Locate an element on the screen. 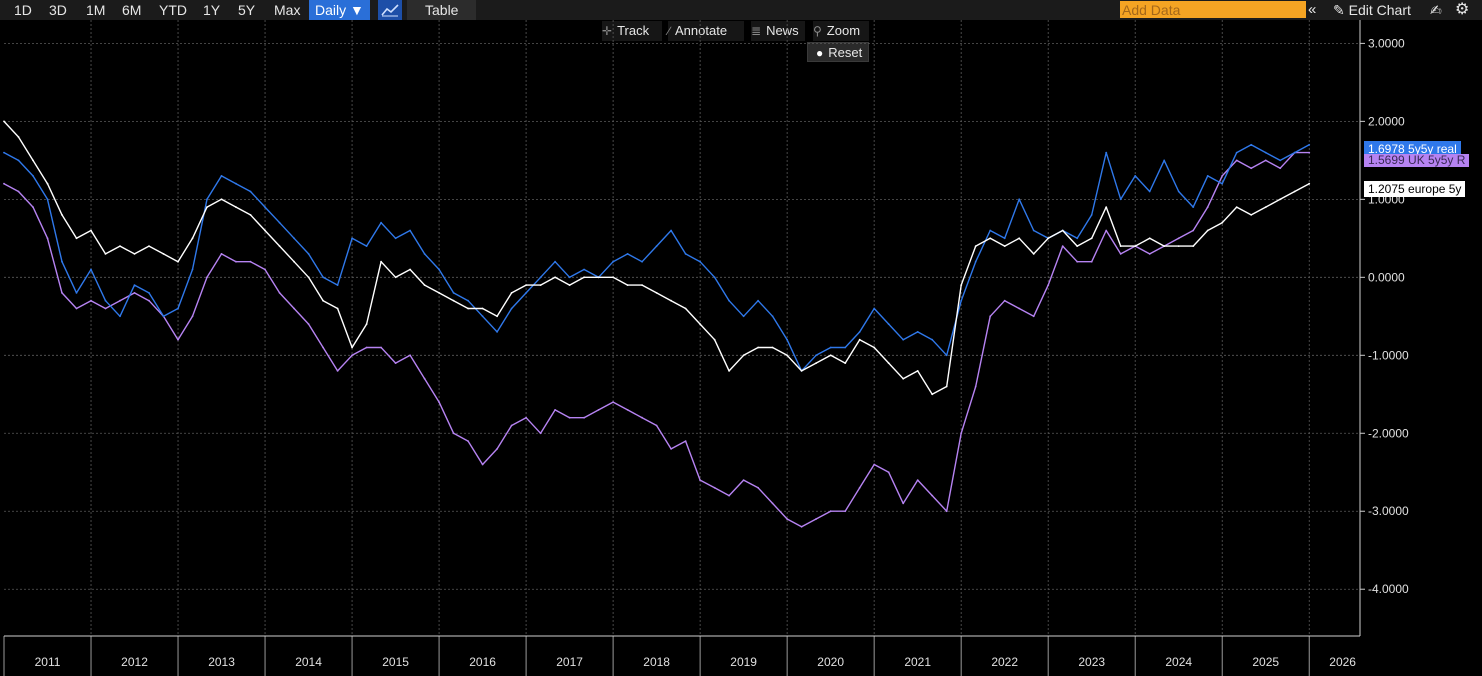 Image resolution: width=1482 pixels, height=676 pixels. table-view-button: Table is located at coordinates (442, 10).